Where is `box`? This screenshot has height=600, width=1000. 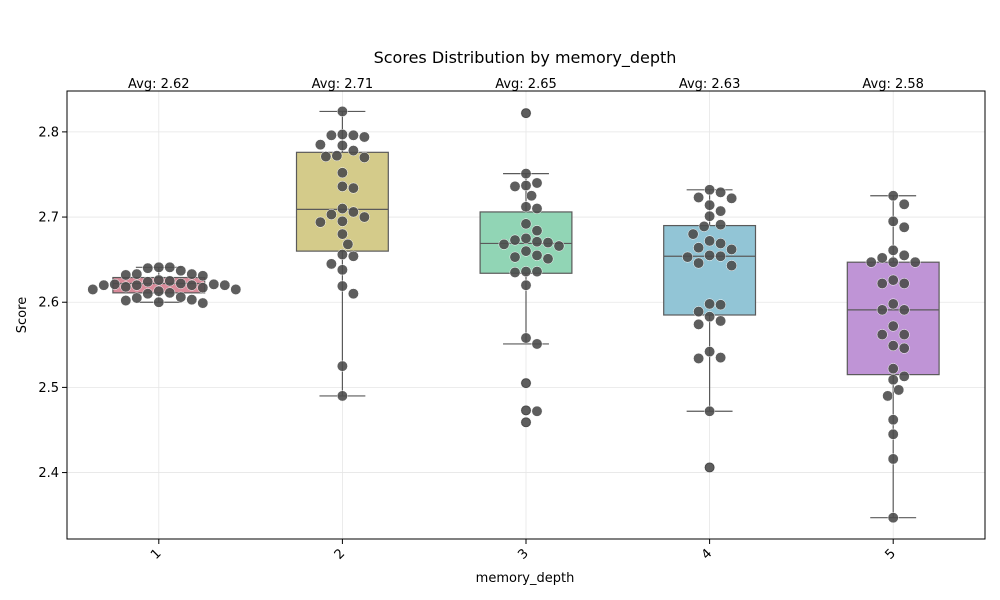
box is located at coordinates (893, 318).